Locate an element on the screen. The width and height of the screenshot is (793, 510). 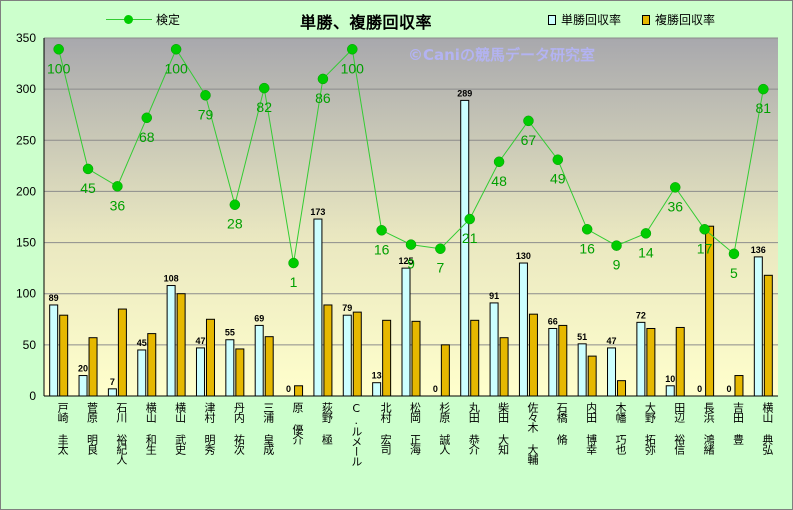
bar-win-label: 173 is located at coordinates (317, 212).